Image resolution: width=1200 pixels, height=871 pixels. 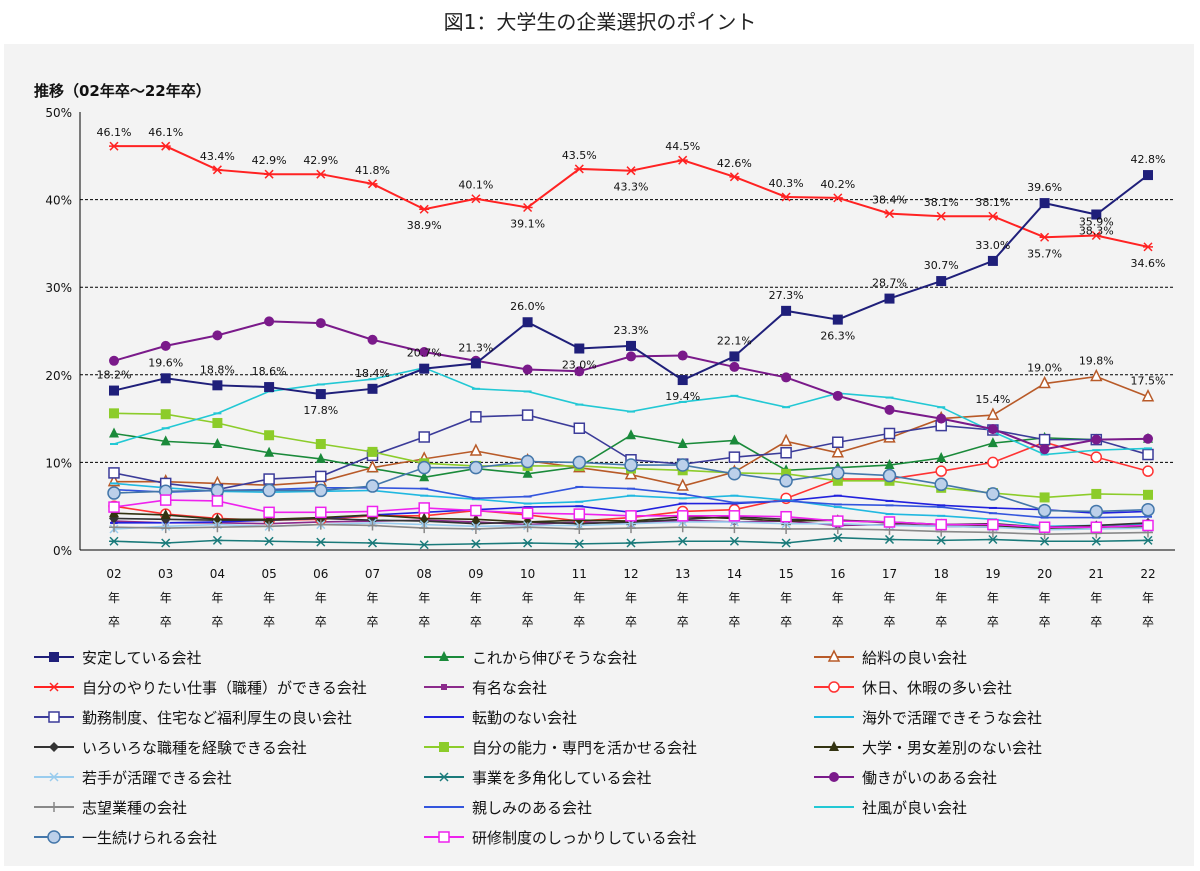 What do you see at coordinates (424, 225) in the screenshot?
I see `data-label: 38.9%` at bounding box center [424, 225].